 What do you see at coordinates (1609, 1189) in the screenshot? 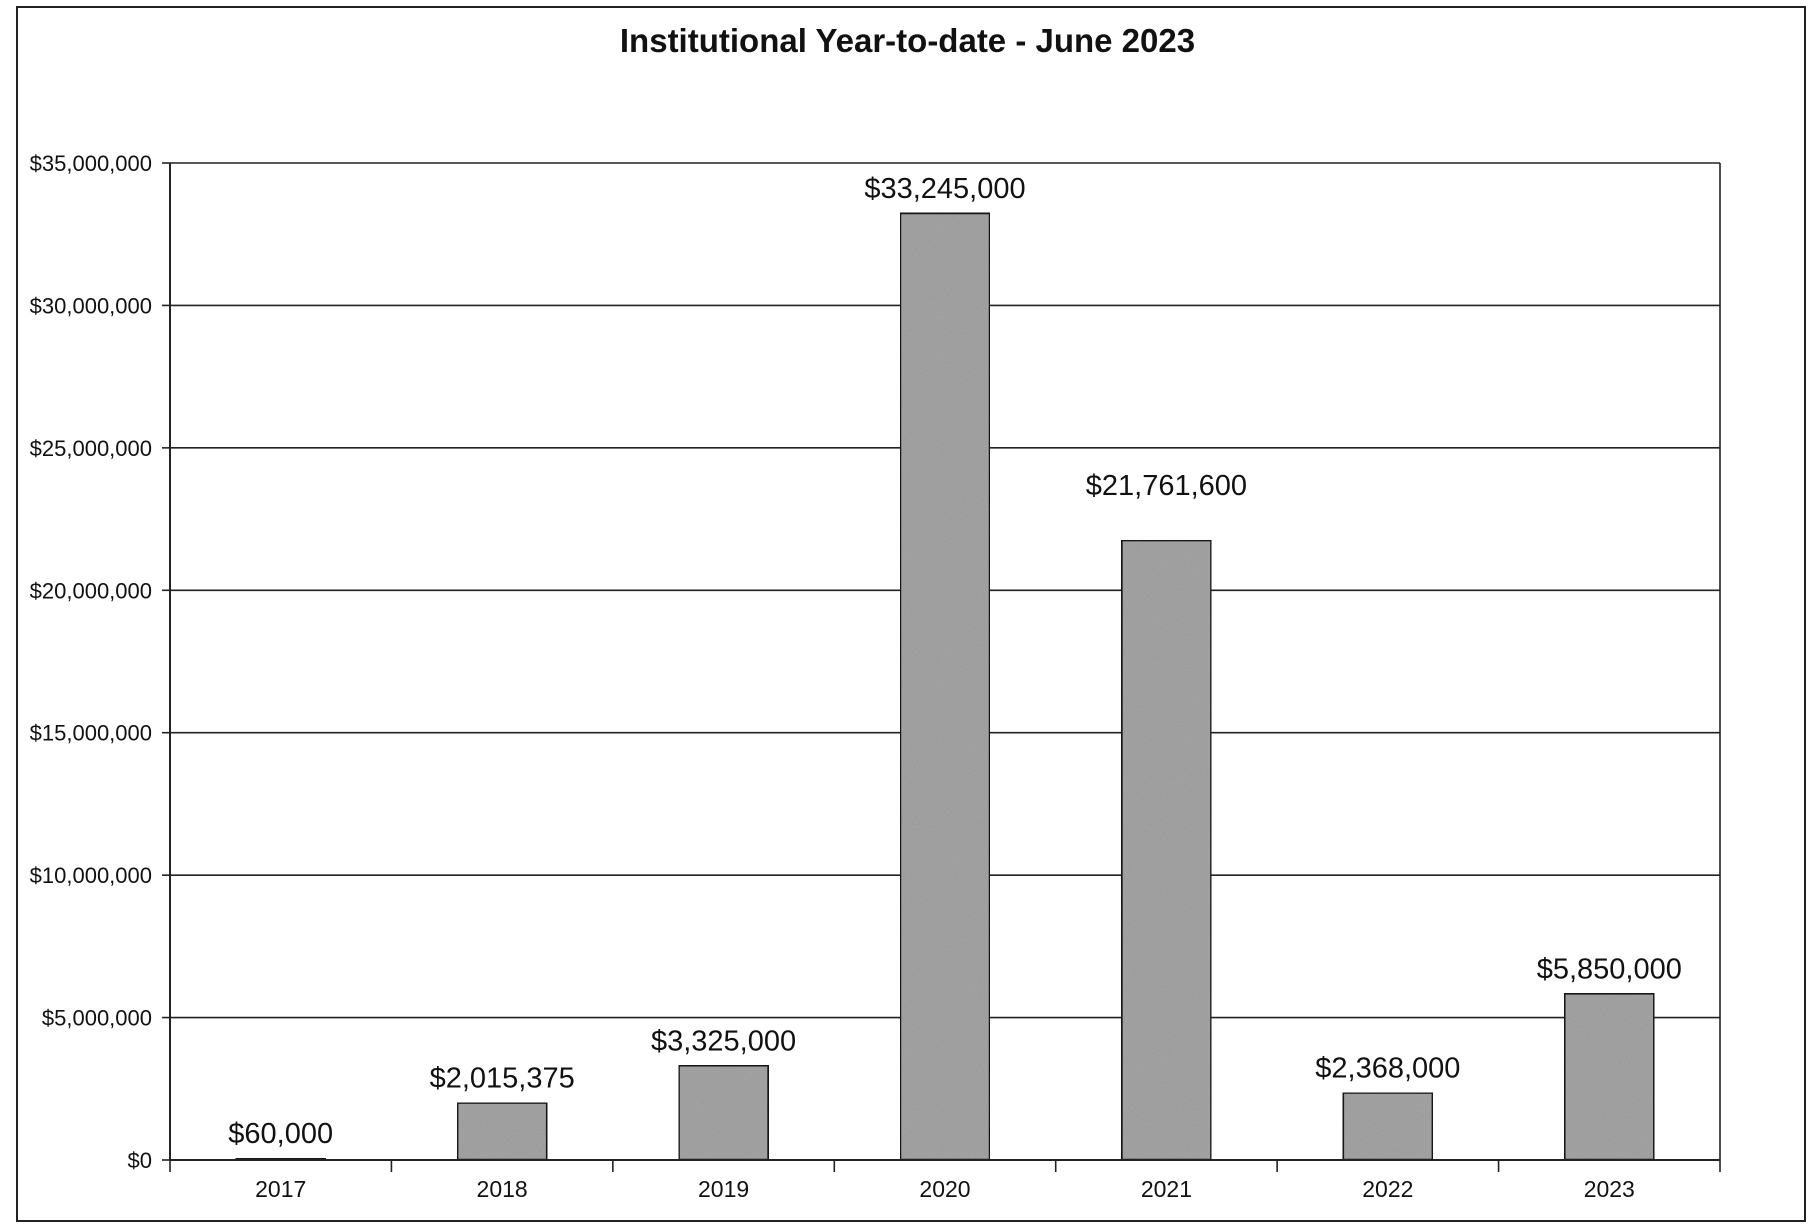
I see `x-tick-label: 2023` at bounding box center [1609, 1189].